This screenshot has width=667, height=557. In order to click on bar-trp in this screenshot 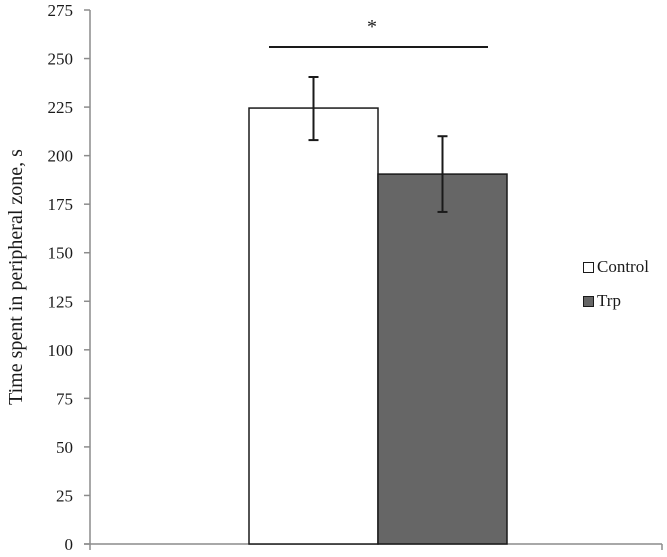, I will do `click(442, 359)`.